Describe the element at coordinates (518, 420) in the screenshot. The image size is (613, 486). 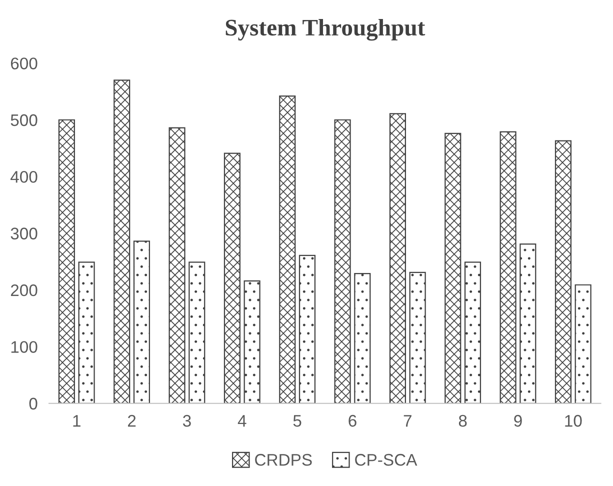
I see `x-tick-label: 9` at that location.